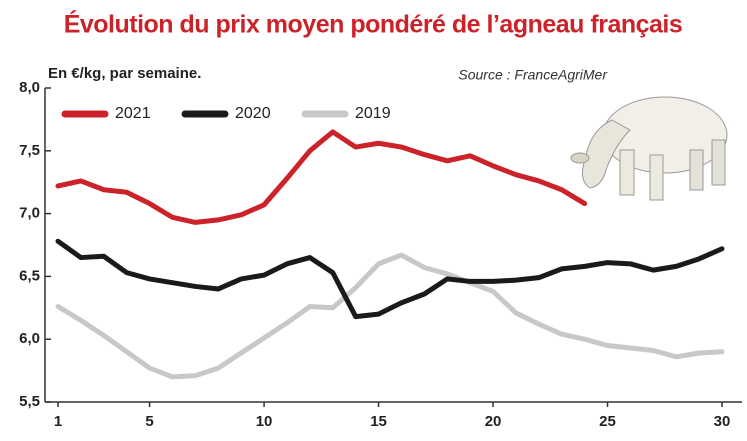 The height and width of the screenshot is (441, 747). Describe the element at coordinates (533, 75) in the screenshot. I see `source: Source : FranceAgriMer` at that location.